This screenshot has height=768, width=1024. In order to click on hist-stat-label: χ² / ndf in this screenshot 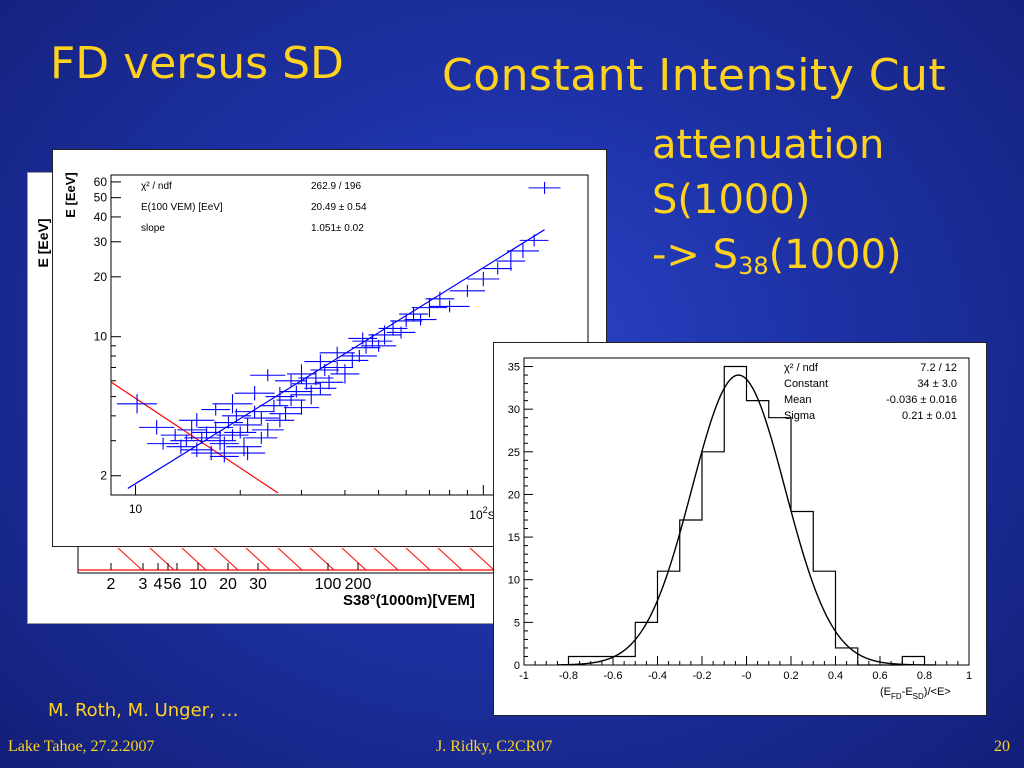, I will do `click(801, 368)`.